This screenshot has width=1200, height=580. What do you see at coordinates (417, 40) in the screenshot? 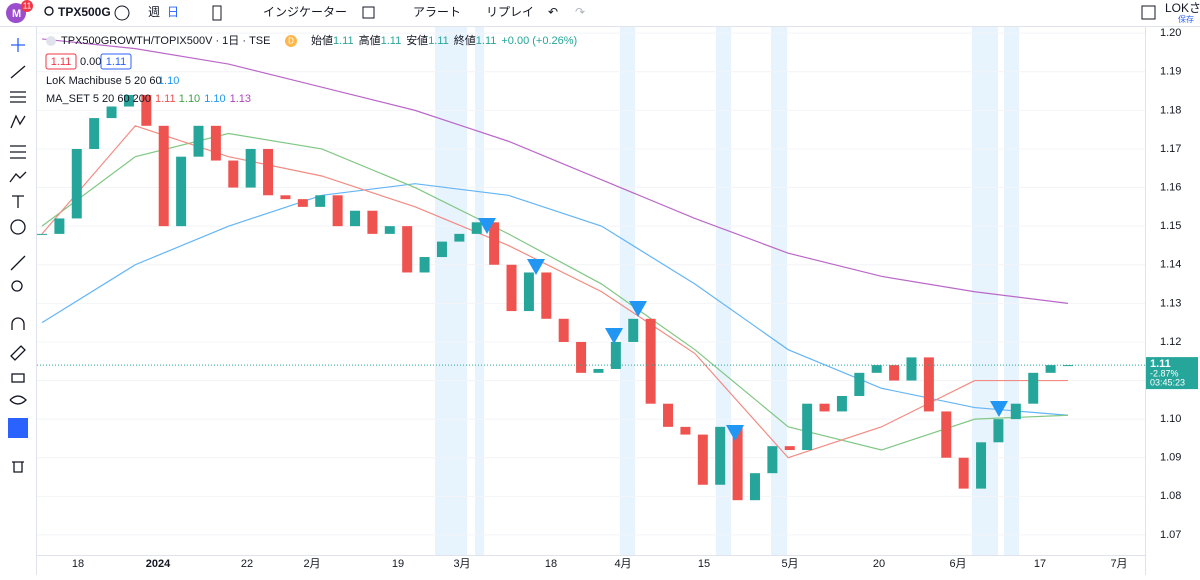
I see `label: 安値` at bounding box center [417, 40].